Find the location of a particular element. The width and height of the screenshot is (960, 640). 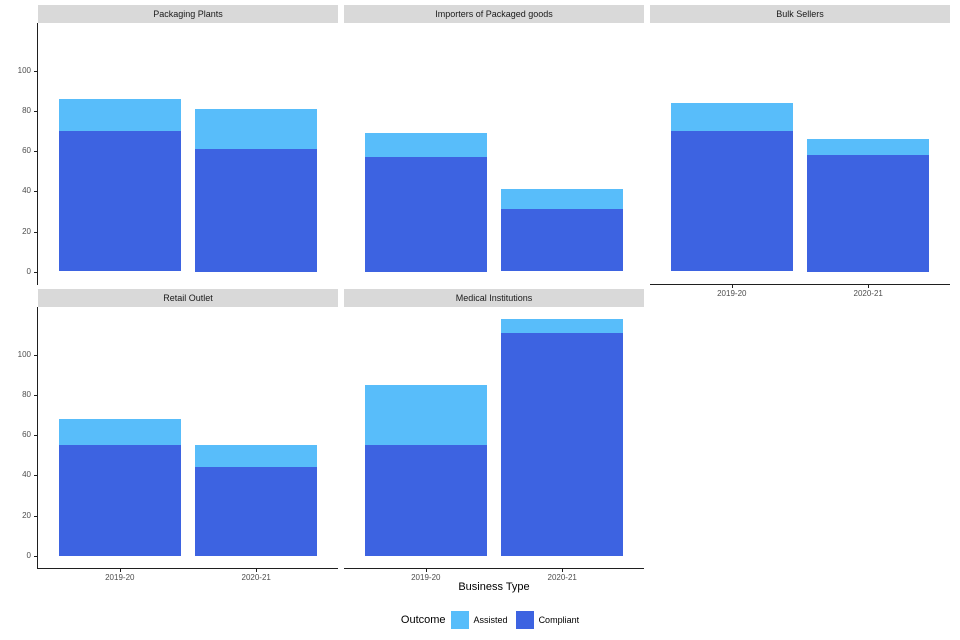

legend-label-assisted: Assisted is located at coordinates (490, 620).